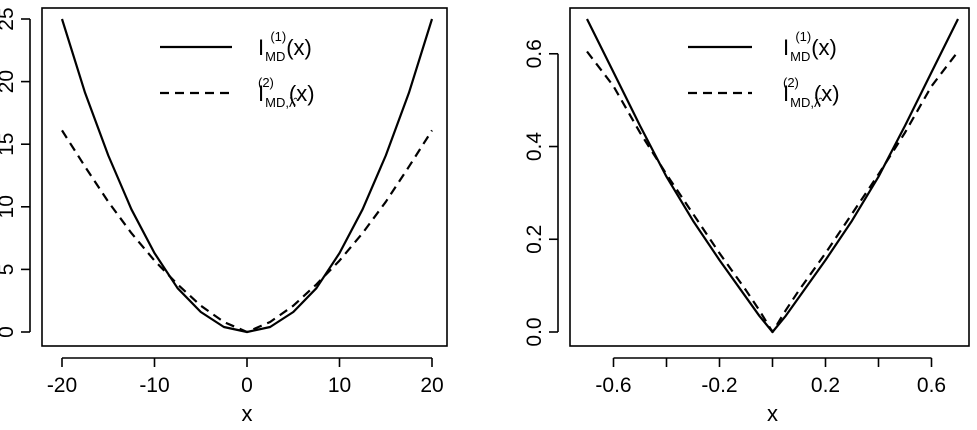  Describe the element at coordinates (9, 18) in the screenshot. I see `y-tick-label: 25` at that location.